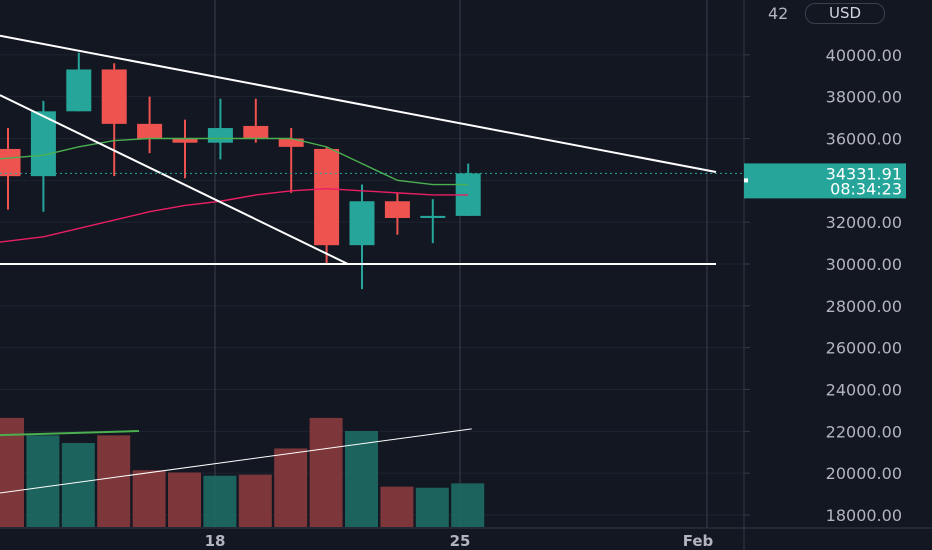 This screenshot has width=932, height=550. I want to click on ma-slow-line, so click(234, 215).